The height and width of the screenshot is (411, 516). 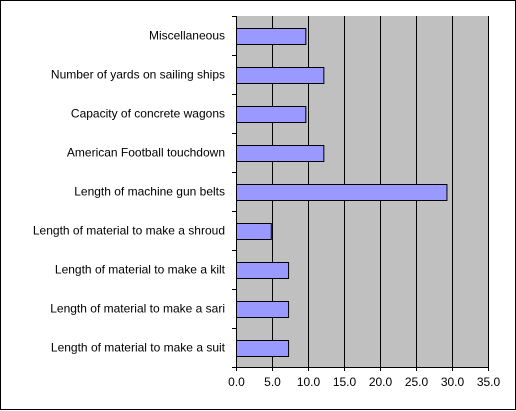 I want to click on x-tick-label: 25.0, so click(x=417, y=382).